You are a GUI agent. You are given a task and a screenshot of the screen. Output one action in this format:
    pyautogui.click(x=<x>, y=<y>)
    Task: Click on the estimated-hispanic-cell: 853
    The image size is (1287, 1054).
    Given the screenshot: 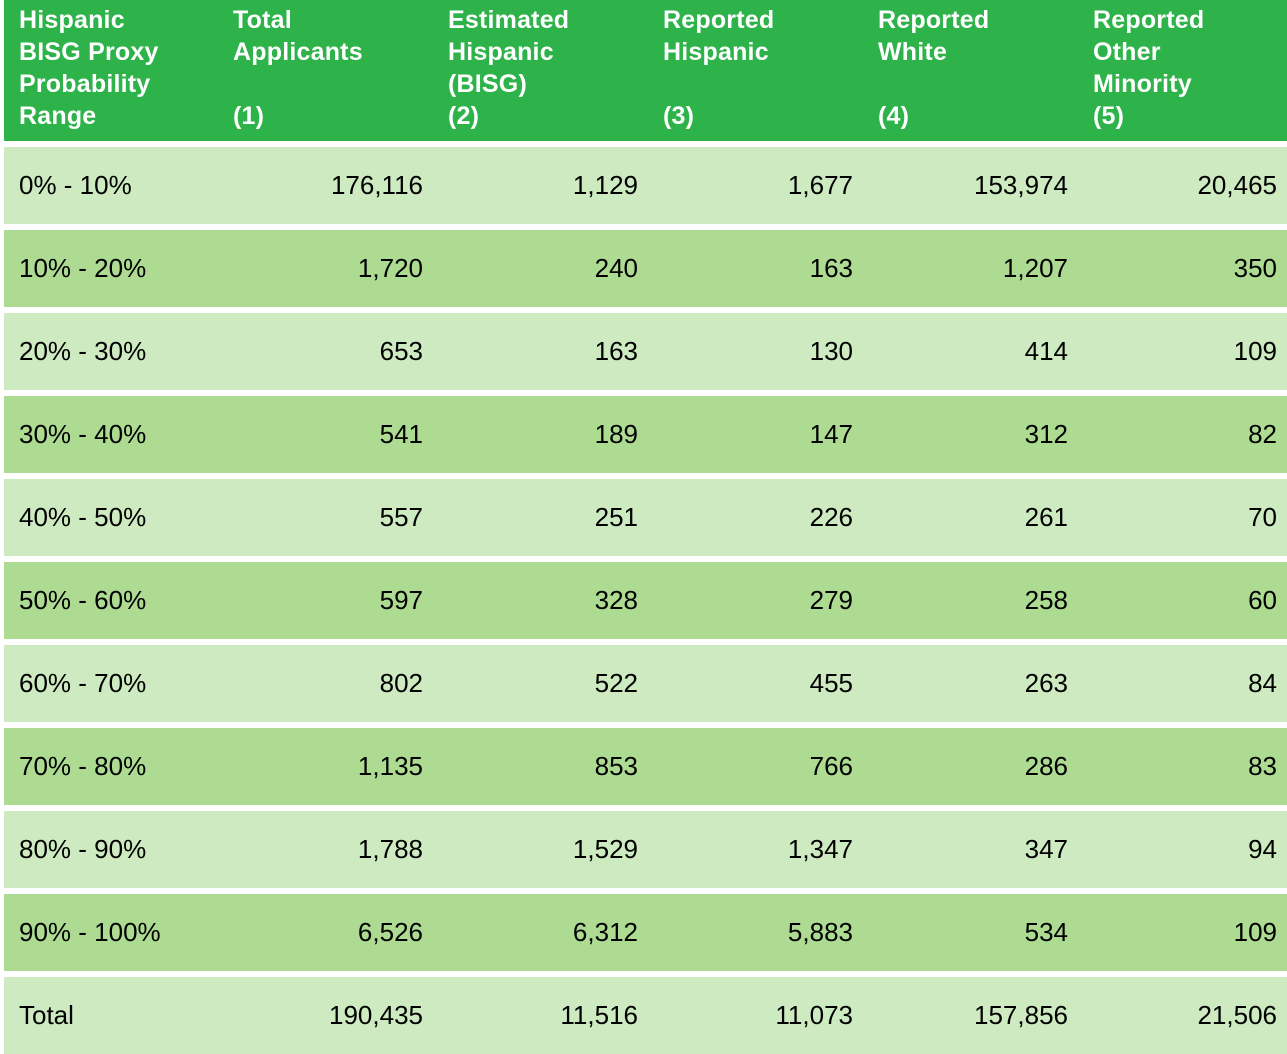 What is the action you would take?
    pyautogui.click(x=540, y=766)
    